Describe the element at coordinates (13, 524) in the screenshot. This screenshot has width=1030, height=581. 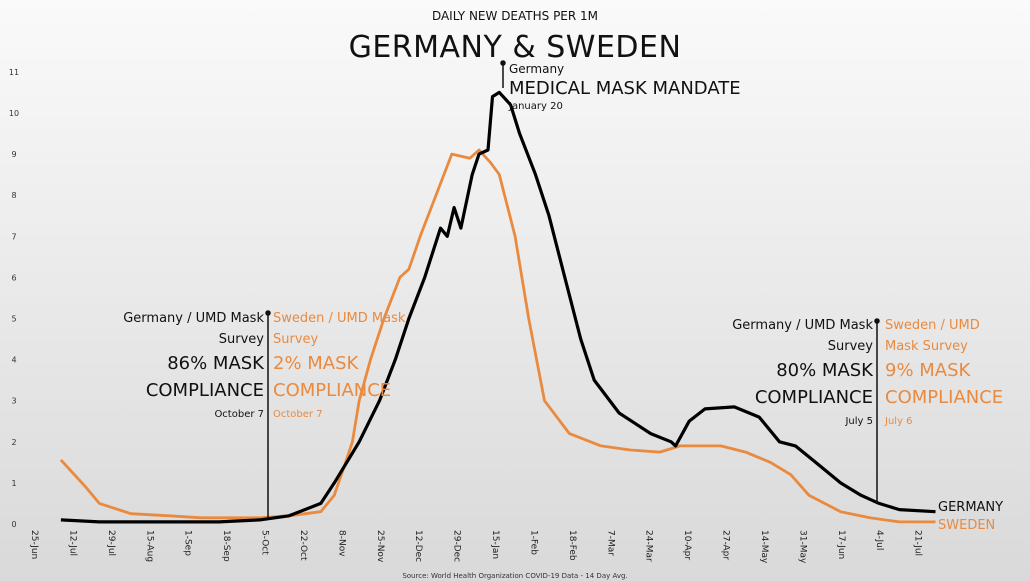
I see `y-tick-label: 0` at that location.